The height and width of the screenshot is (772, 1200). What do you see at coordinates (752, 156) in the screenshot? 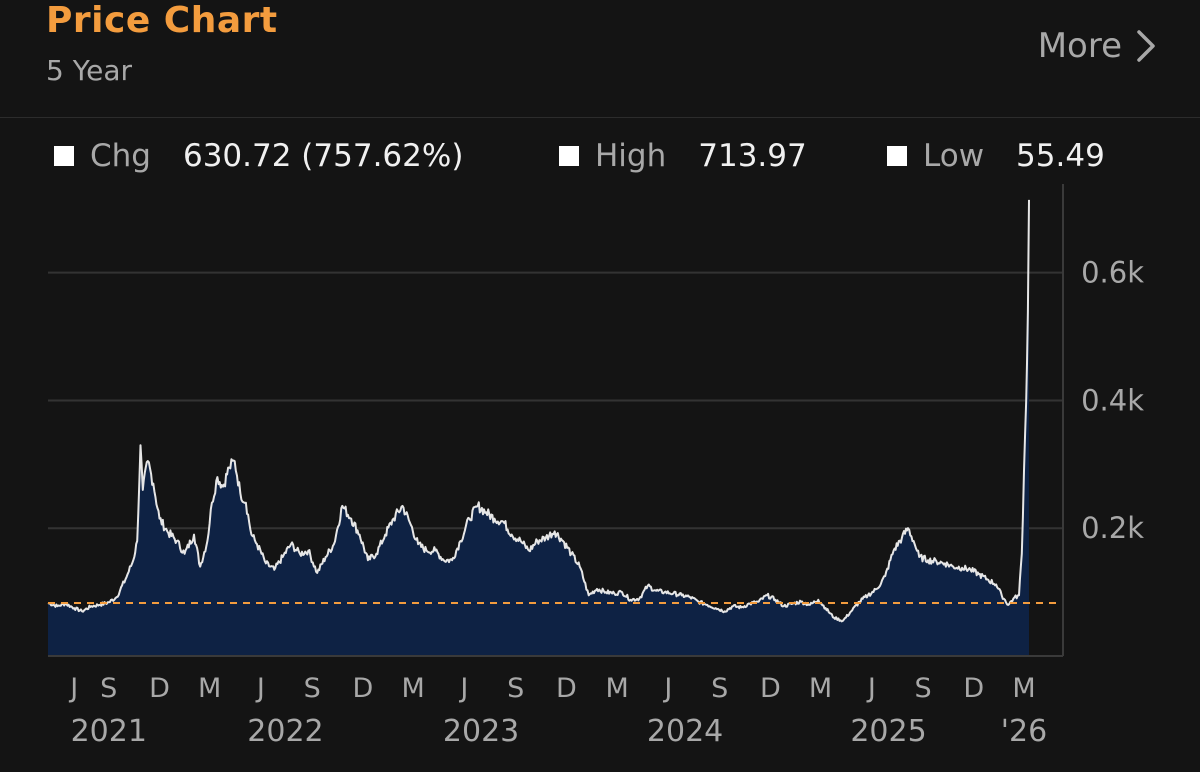
I see `high-value: 713.97` at bounding box center [752, 156].